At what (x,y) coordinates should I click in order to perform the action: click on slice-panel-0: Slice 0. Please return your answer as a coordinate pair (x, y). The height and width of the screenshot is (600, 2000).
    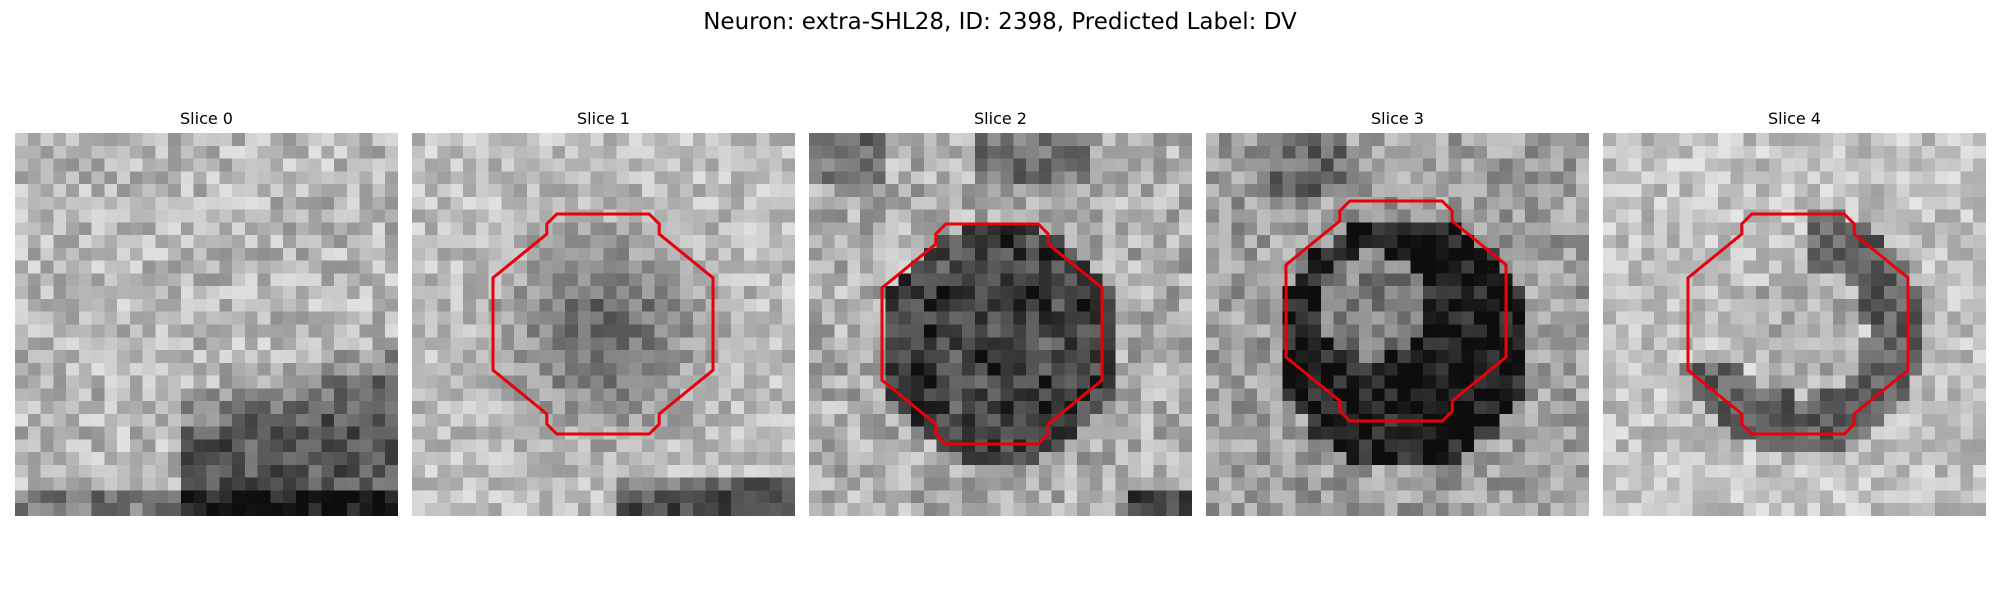
    Looking at the image, I should click on (206, 312).